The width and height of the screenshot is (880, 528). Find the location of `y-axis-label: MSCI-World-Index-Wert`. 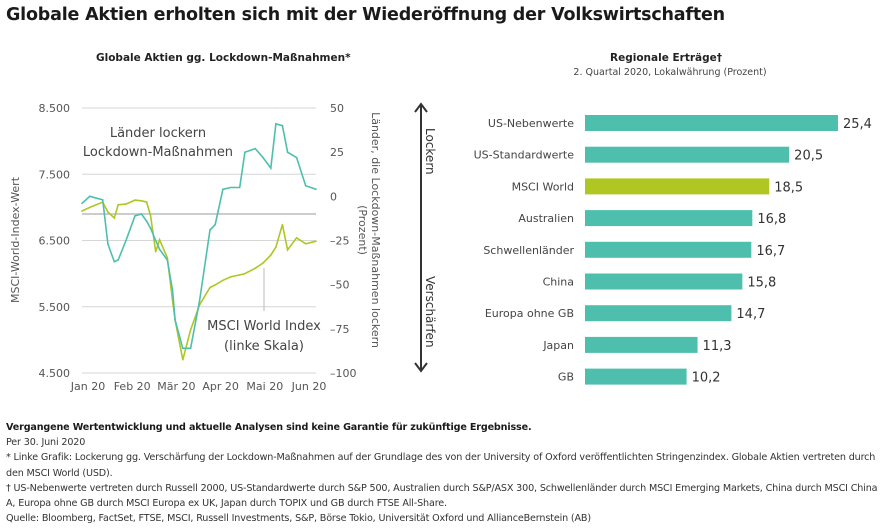

y-axis-label: MSCI-World-Index-Wert is located at coordinates (15, 239).